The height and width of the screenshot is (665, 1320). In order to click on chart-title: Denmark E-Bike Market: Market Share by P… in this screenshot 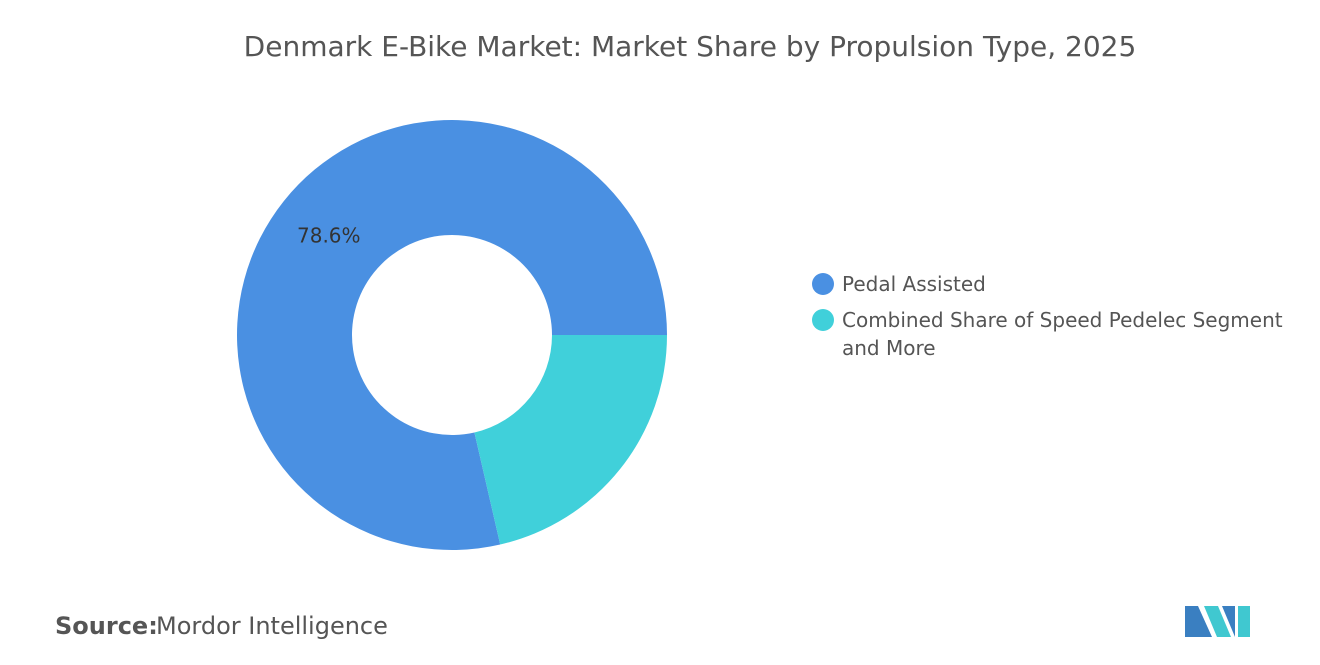, I will do `click(690, 46)`.